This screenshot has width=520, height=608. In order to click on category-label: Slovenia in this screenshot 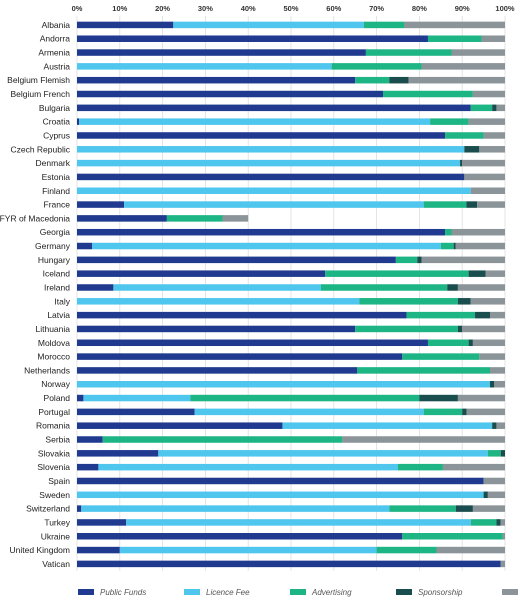, I will do `click(53, 467)`.